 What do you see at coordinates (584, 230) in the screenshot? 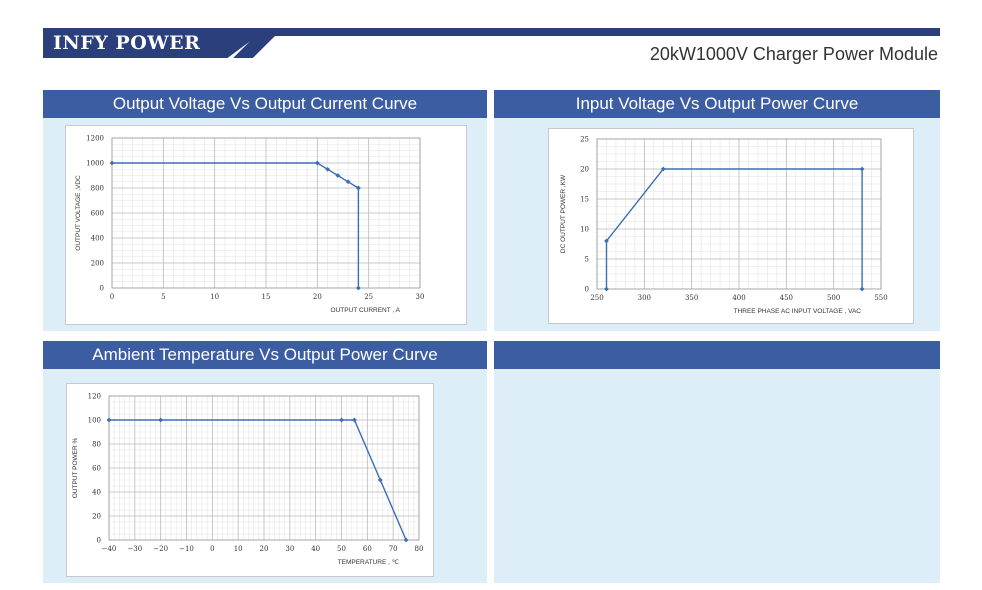
I see `y-tick-label: 10` at bounding box center [584, 230].